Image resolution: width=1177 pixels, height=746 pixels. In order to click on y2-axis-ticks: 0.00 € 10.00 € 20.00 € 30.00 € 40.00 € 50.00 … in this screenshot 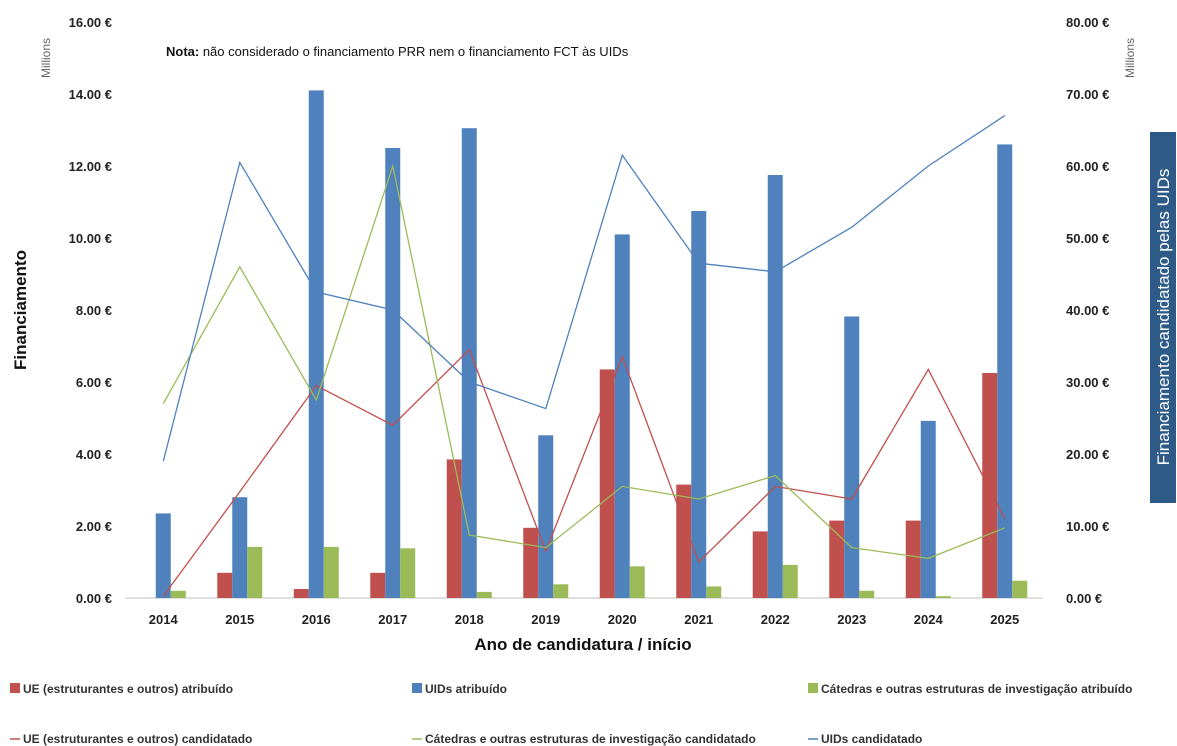, I will do `click(1087, 310)`.